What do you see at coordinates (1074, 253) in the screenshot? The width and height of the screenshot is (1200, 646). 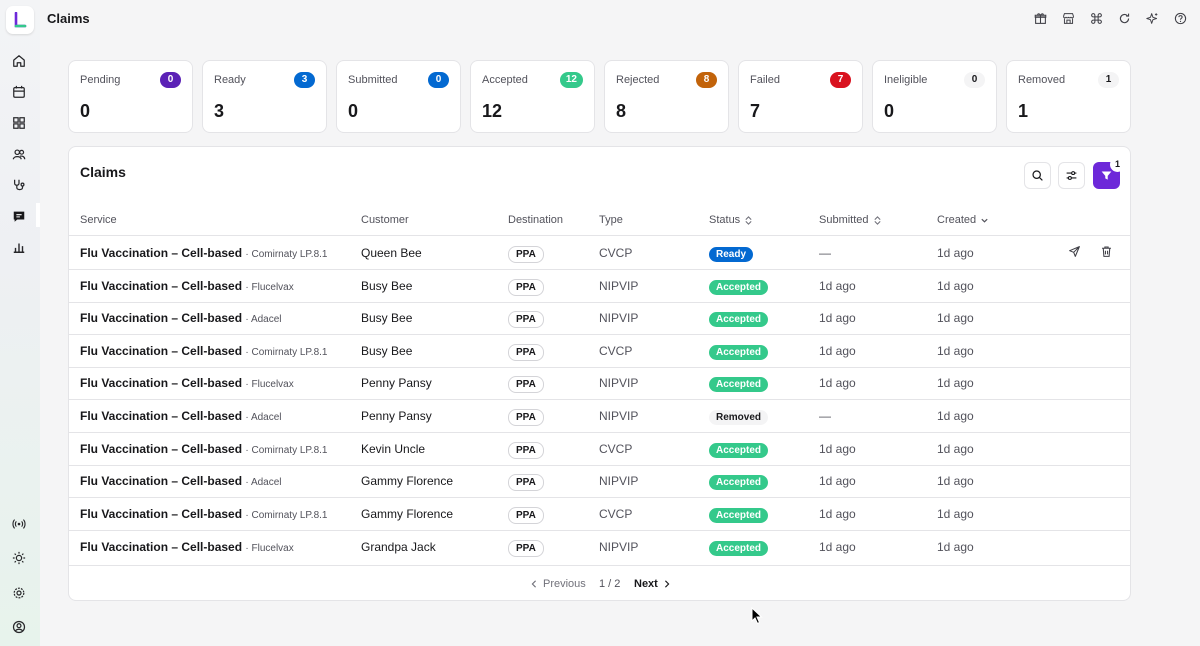 I see `submit-claim-button` at bounding box center [1074, 253].